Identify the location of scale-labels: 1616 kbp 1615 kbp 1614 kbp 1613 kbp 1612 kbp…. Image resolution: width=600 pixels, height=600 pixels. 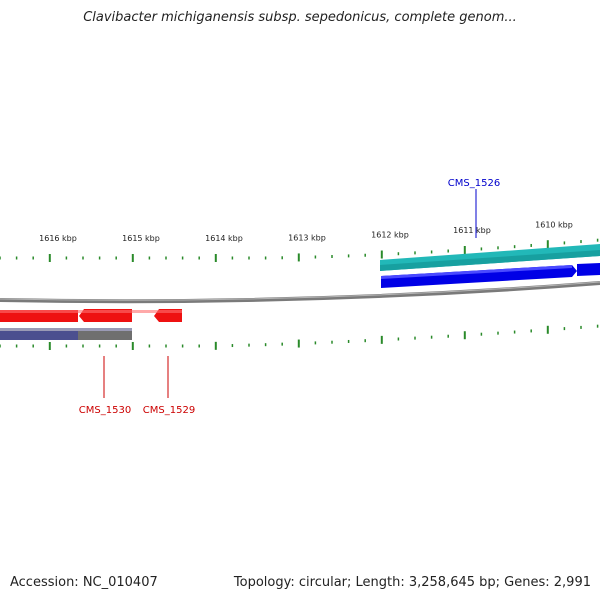
(306, 231).